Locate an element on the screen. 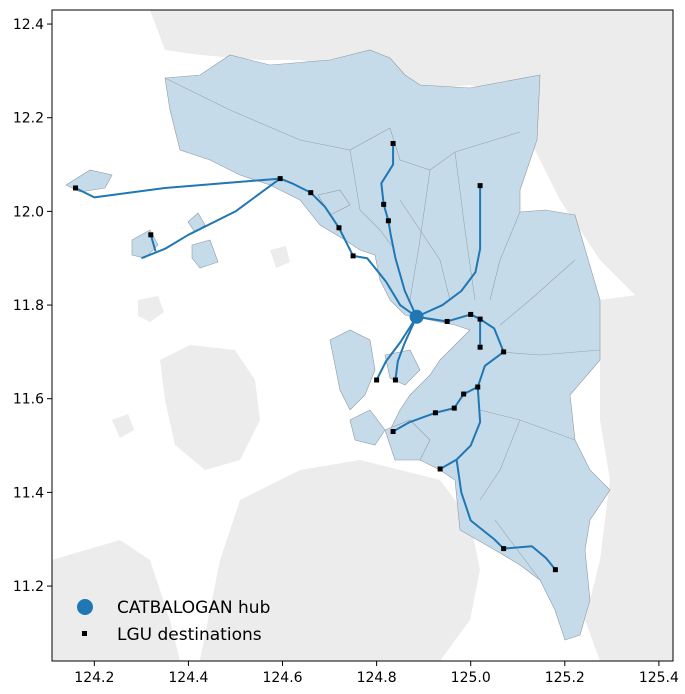  y-tick-label: 11.2 is located at coordinates (28, 587).